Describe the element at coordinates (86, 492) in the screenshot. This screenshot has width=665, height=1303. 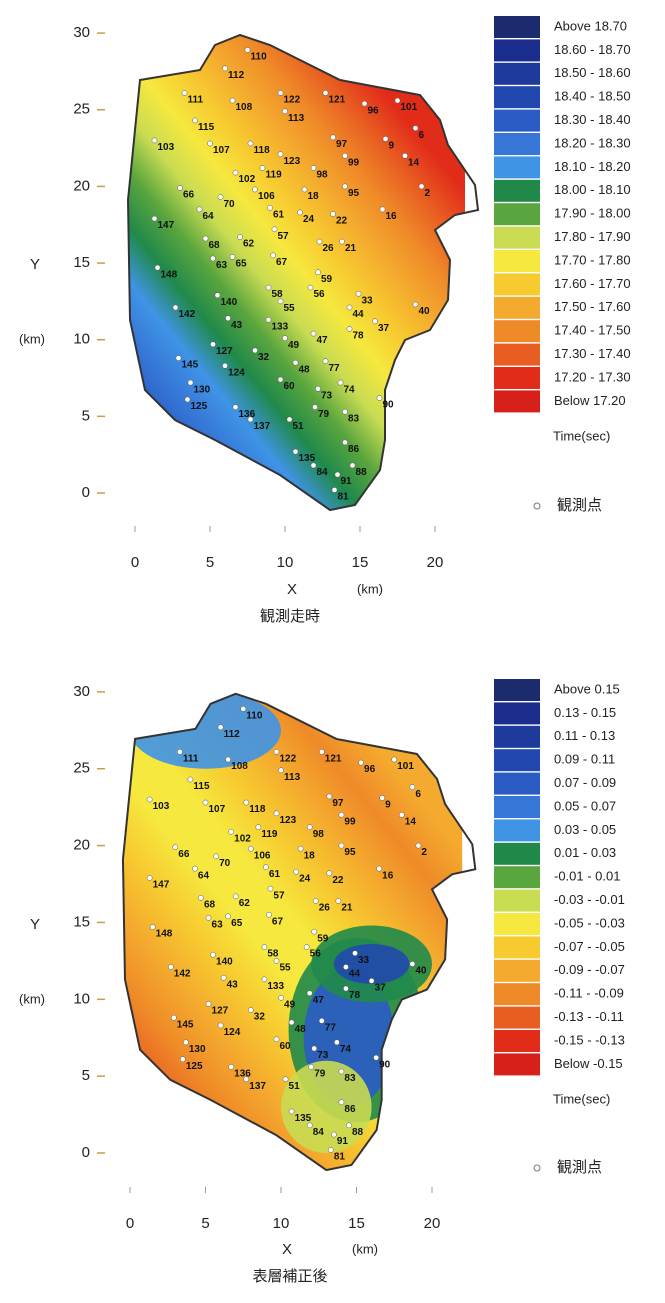
I see `y-tick-label: 0` at that location.